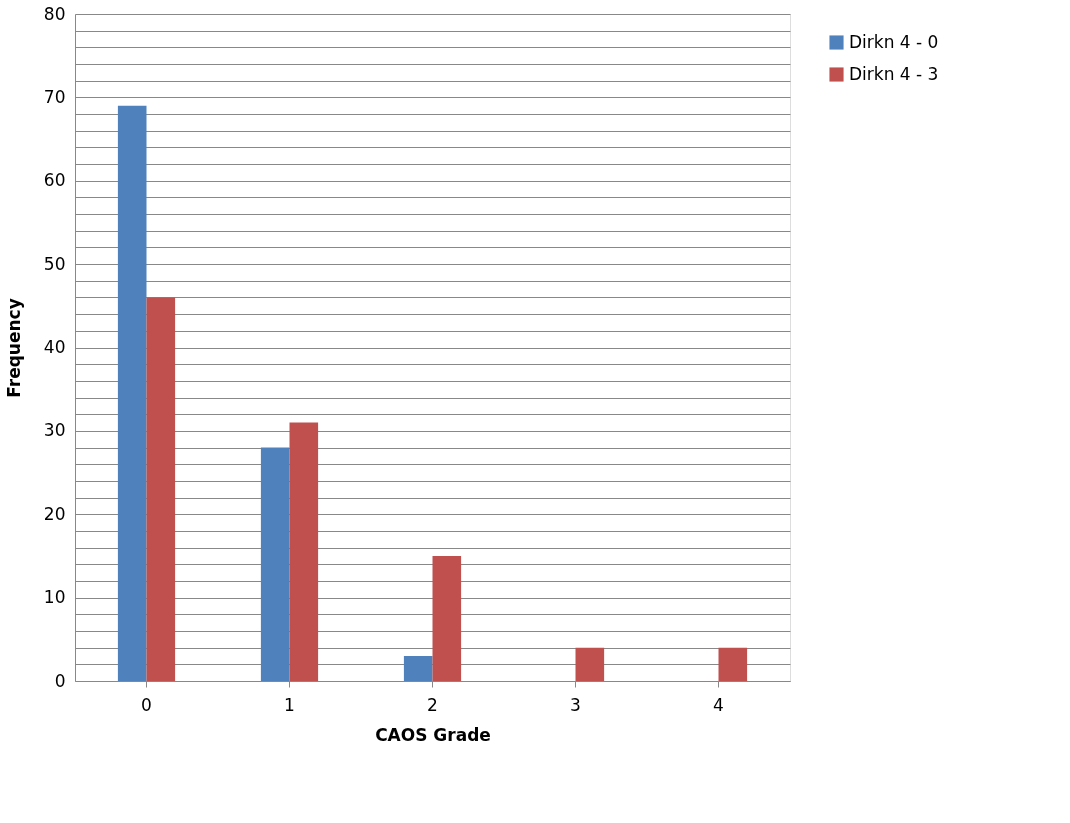  Describe the element at coordinates (60, 680) in the screenshot. I see `y-tick-label: 0` at that location.